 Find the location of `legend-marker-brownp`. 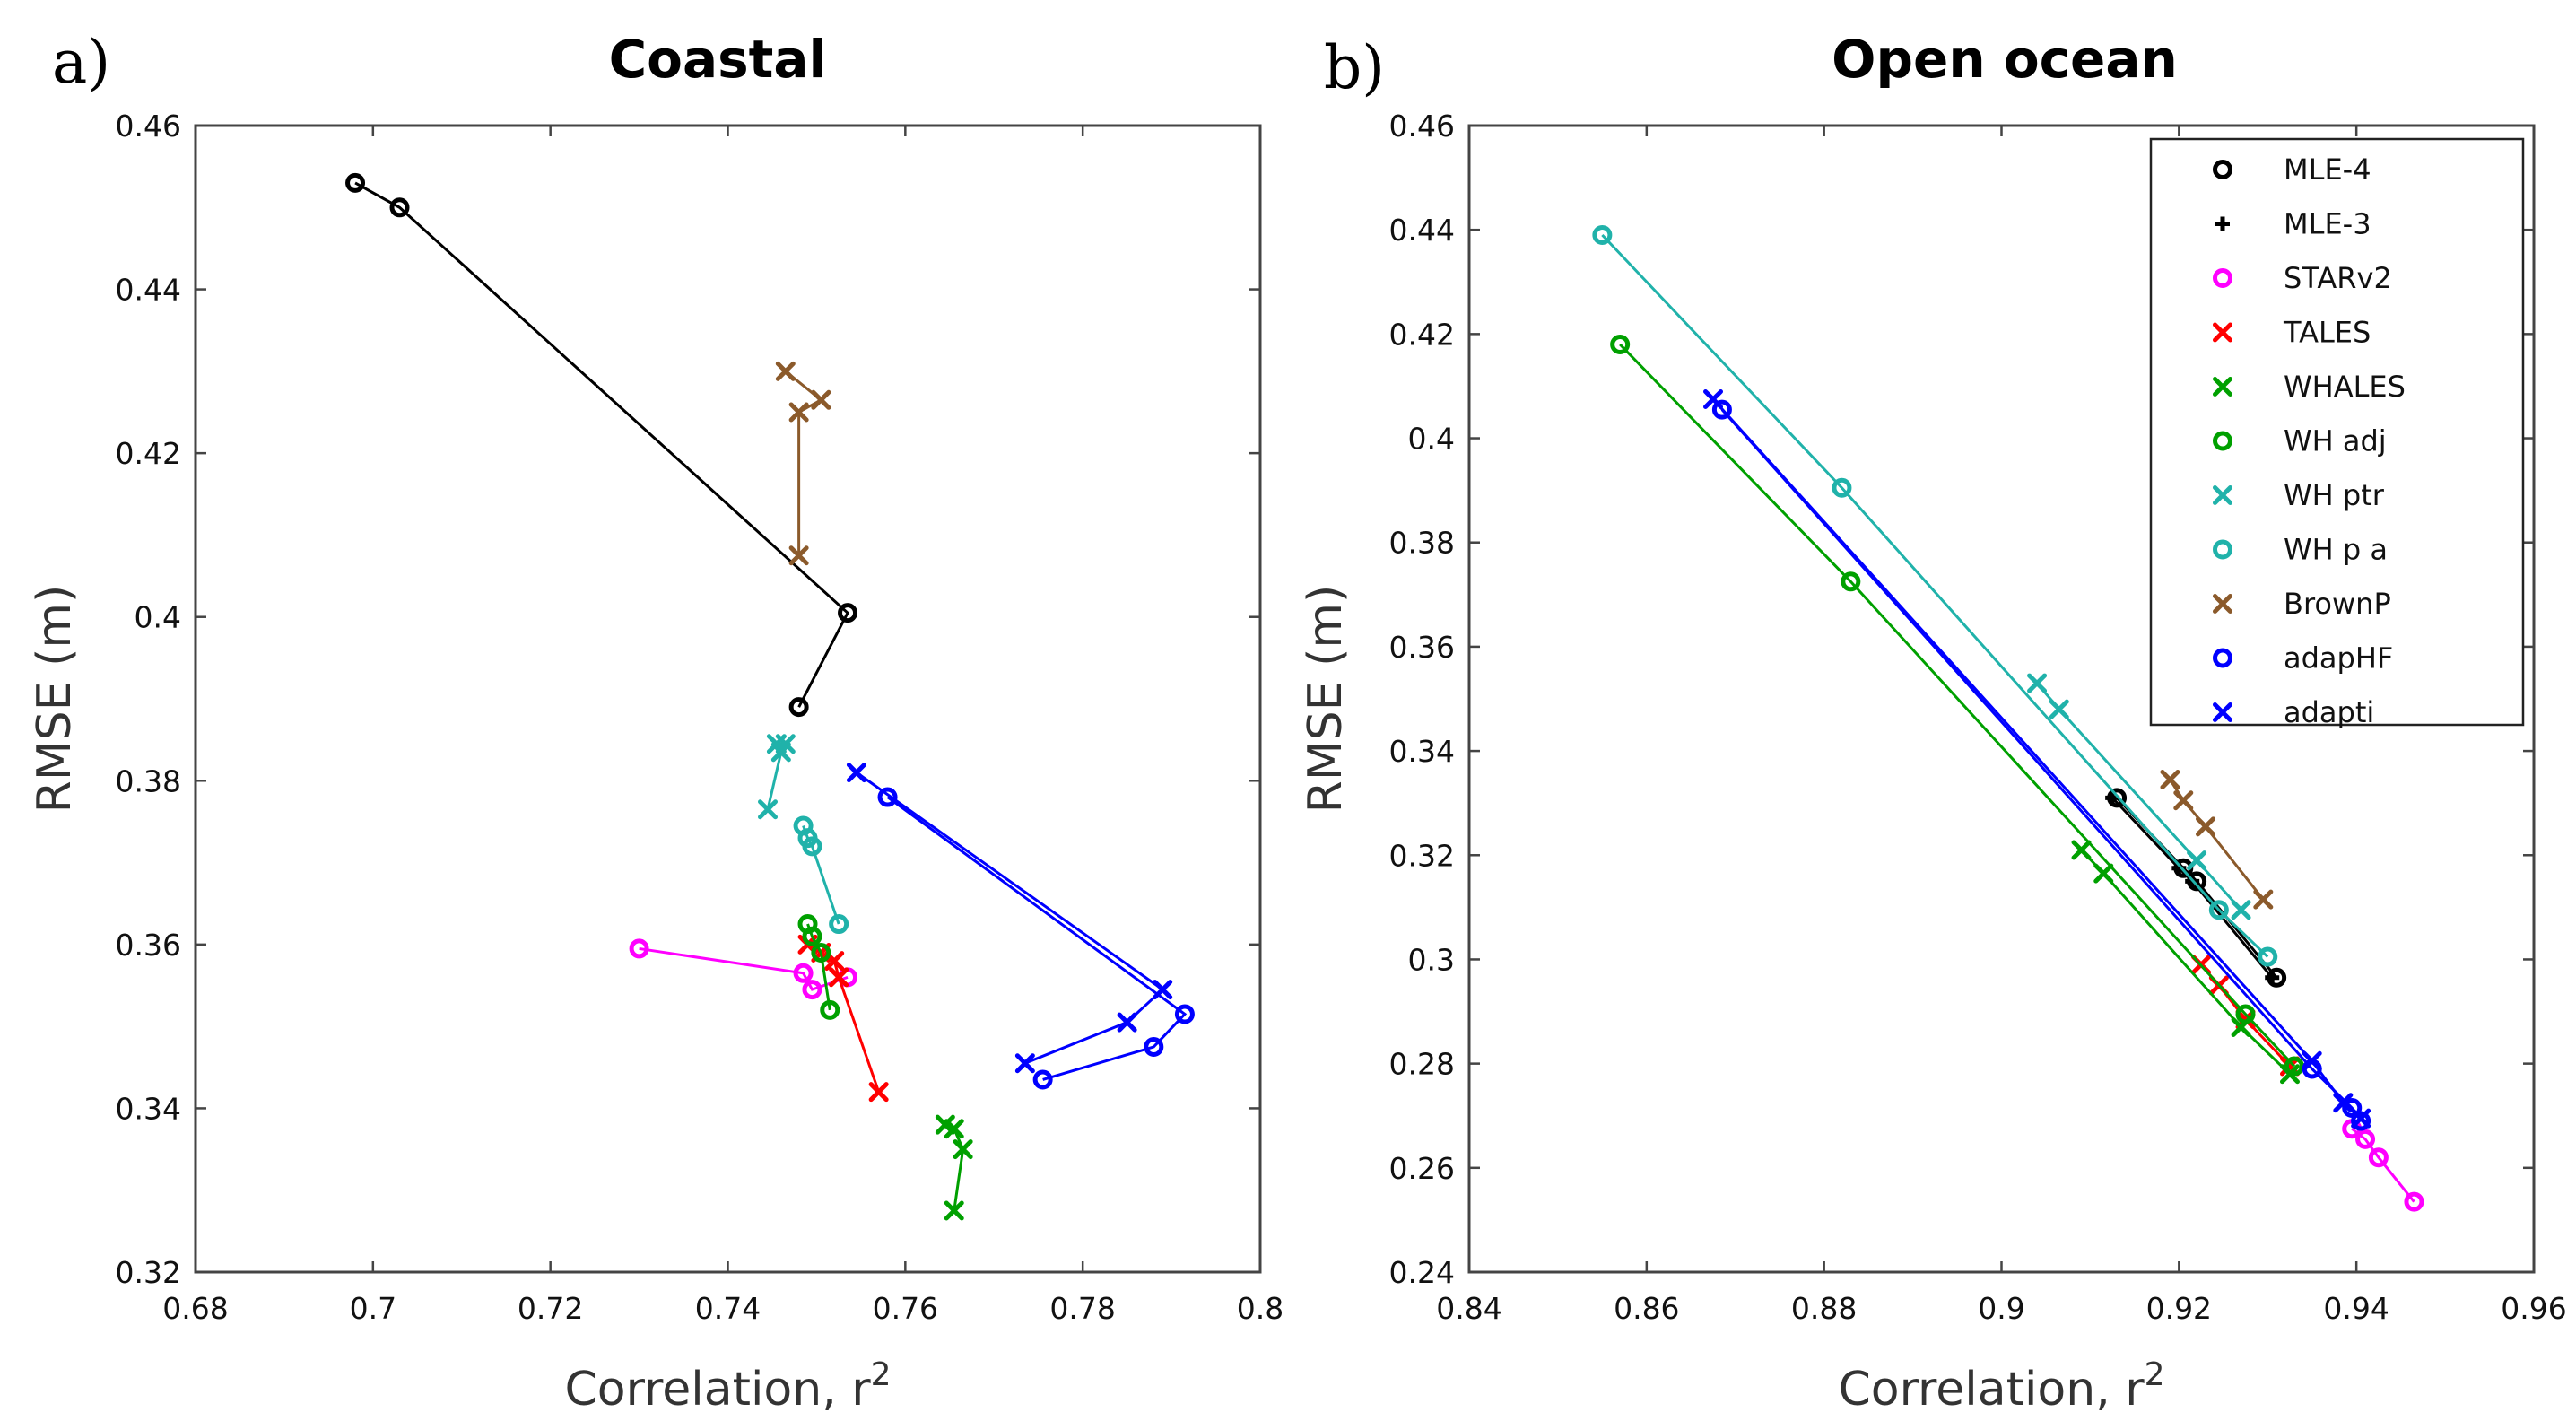

legend-marker-brownp is located at coordinates (2222, 604).